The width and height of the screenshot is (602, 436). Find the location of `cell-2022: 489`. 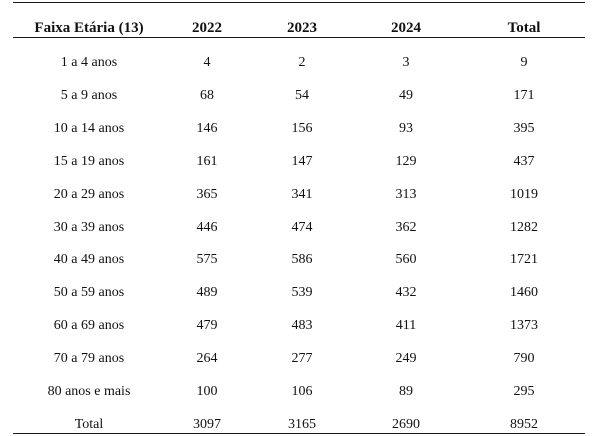

cell-2022: 489 is located at coordinates (207, 292).